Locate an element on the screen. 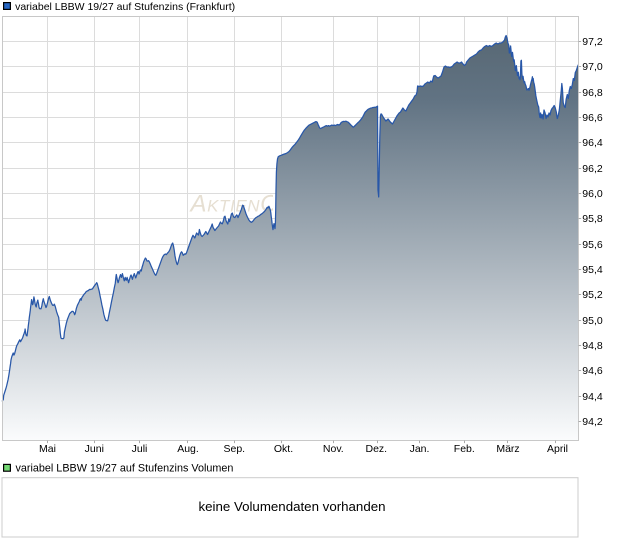 Image resolution: width=620 pixels, height=546 pixels. svg-text: keine Volumendaten vorhanden is located at coordinates (291, 506).